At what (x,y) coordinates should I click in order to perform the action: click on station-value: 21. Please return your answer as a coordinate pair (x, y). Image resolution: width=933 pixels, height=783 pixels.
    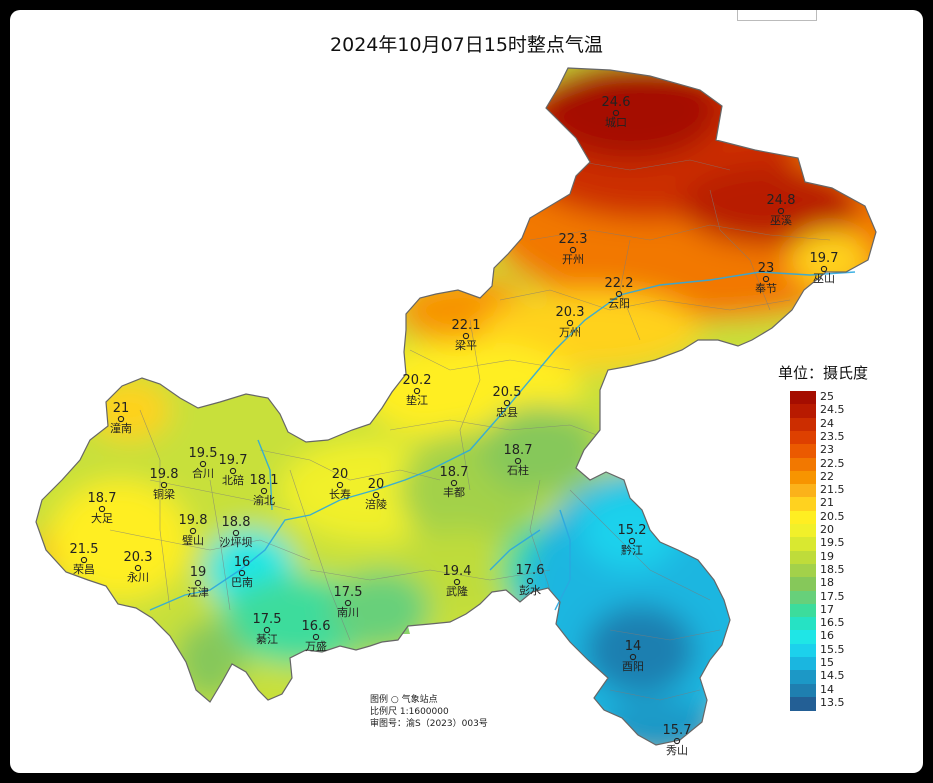
    Looking at the image, I should click on (121, 408).